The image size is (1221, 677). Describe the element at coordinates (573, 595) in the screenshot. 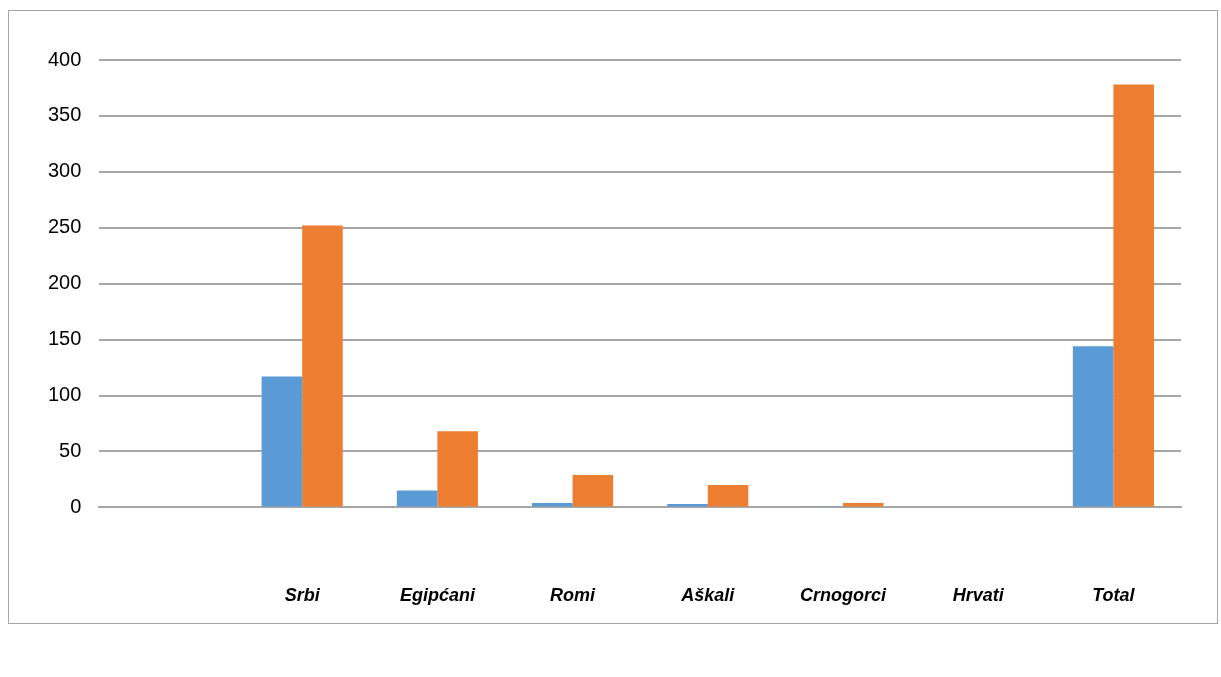

I see `x-tick-label: Romi` at that location.